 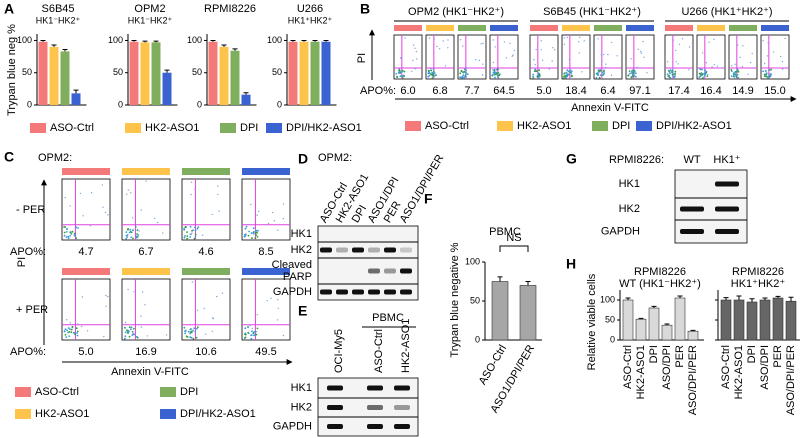 I want to click on row-label: Cleaved, so click(x=292, y=265).